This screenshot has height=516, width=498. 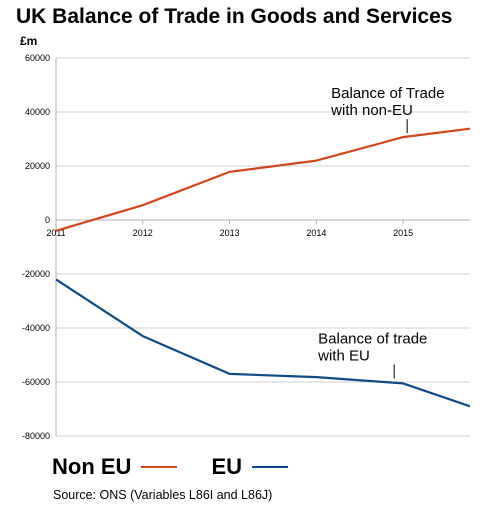 What do you see at coordinates (143, 233) in the screenshot?
I see `x-tick-label: 2012` at bounding box center [143, 233].